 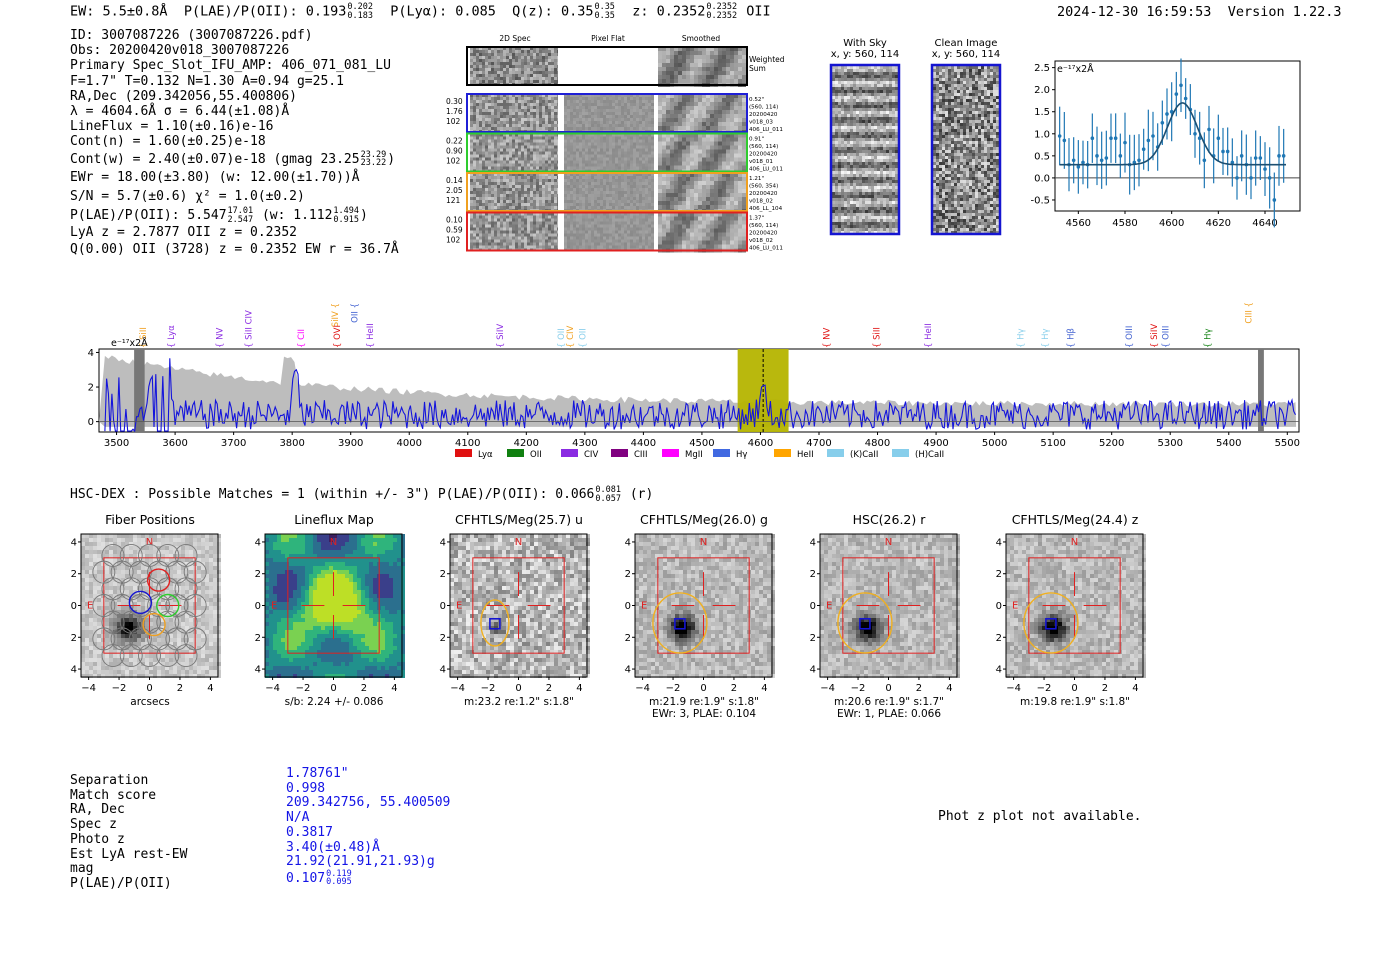 I want to click on spec2d-row-frame, so click(x=607, y=231).